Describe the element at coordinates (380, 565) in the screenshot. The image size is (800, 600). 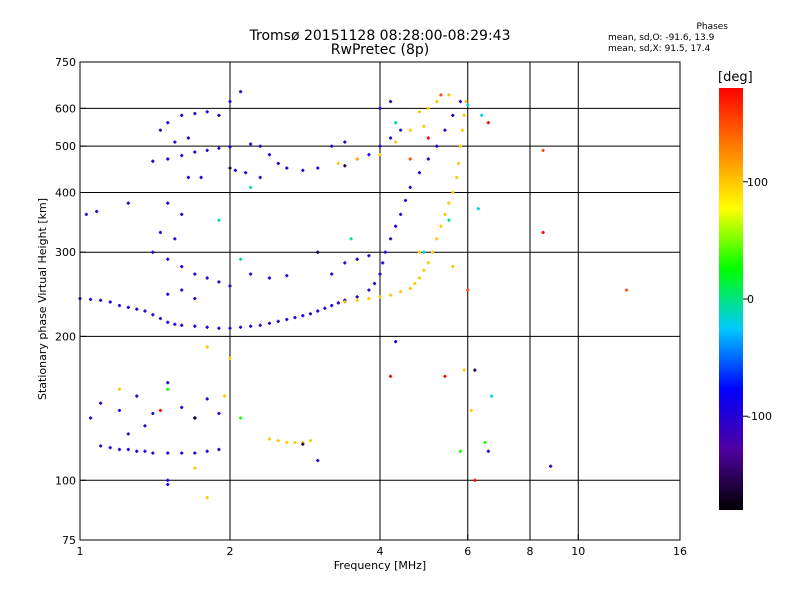
I see `x-axis-label: Frequency [MHz]` at that location.